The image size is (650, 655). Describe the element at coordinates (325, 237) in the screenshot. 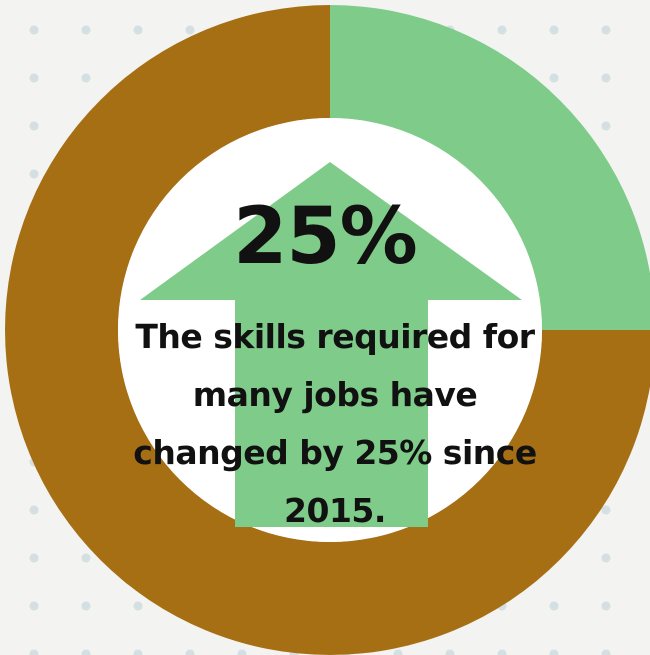

I see `headline-percentage: 25%` at that location.